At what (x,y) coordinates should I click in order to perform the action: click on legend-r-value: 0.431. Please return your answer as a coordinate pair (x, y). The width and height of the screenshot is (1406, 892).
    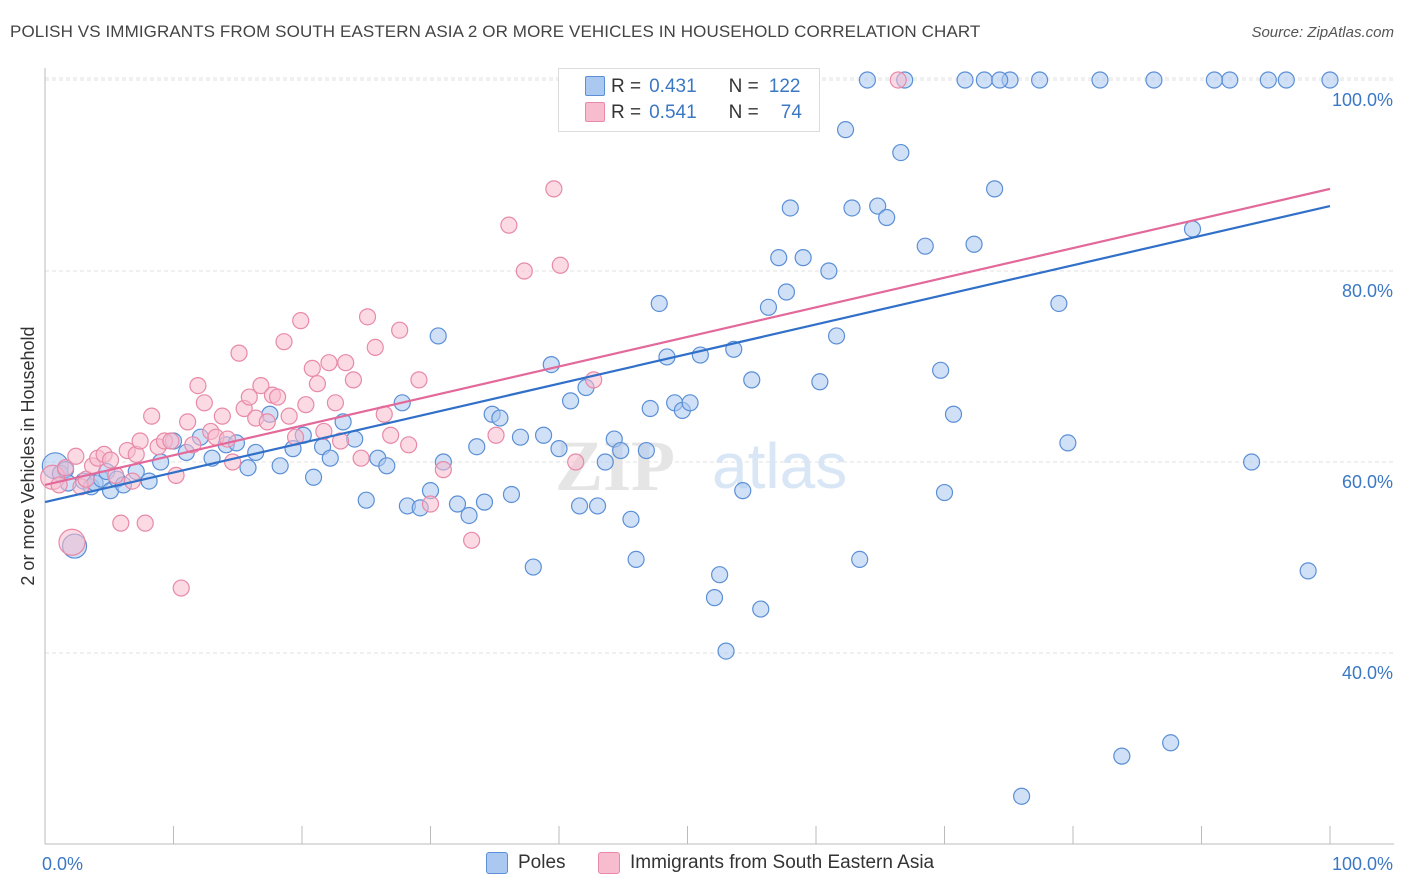
    Looking at the image, I should click on (673, 86).